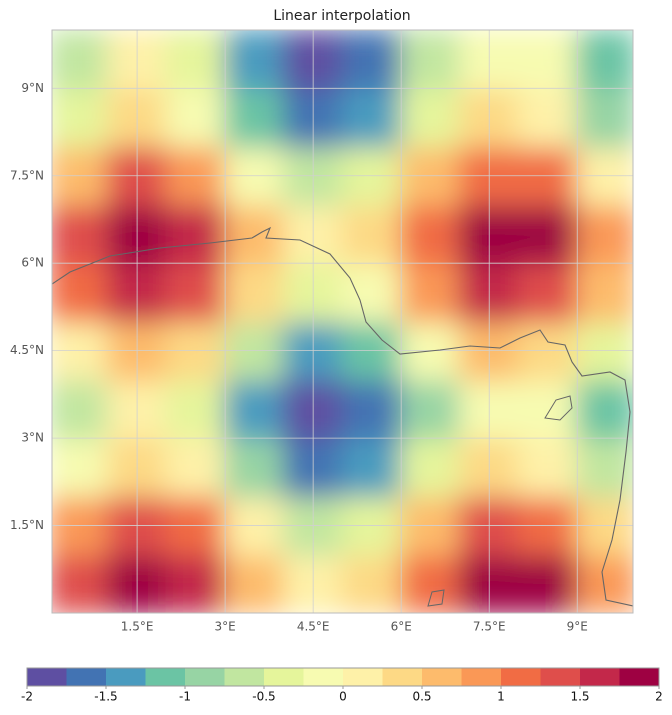 The width and height of the screenshot is (672, 715). Describe the element at coordinates (659, 697) in the screenshot. I see `colorbar-tick-label: 2` at that location.